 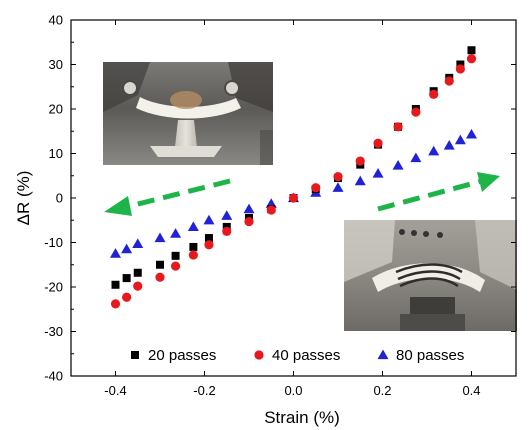 I want to click on x-tick-label: 0.0, so click(x=293, y=390).